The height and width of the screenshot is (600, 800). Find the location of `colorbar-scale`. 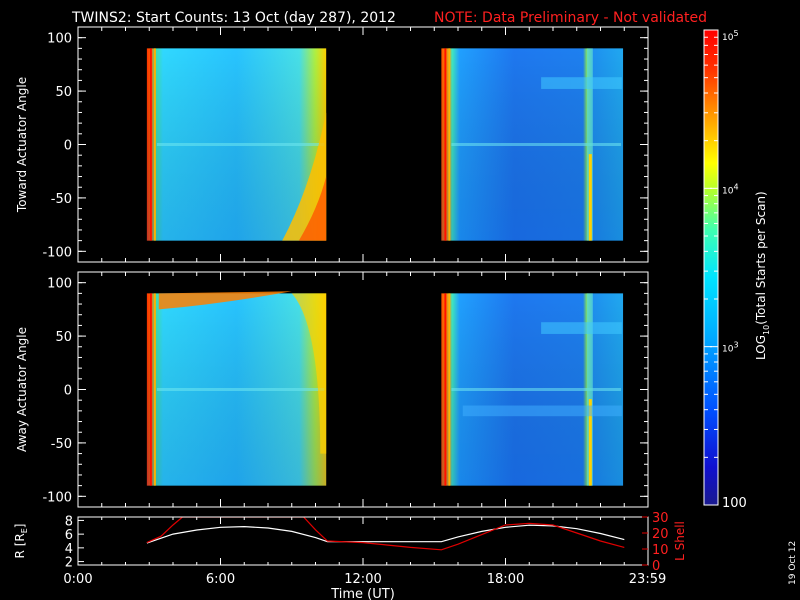

colorbar-scale is located at coordinates (711, 267).